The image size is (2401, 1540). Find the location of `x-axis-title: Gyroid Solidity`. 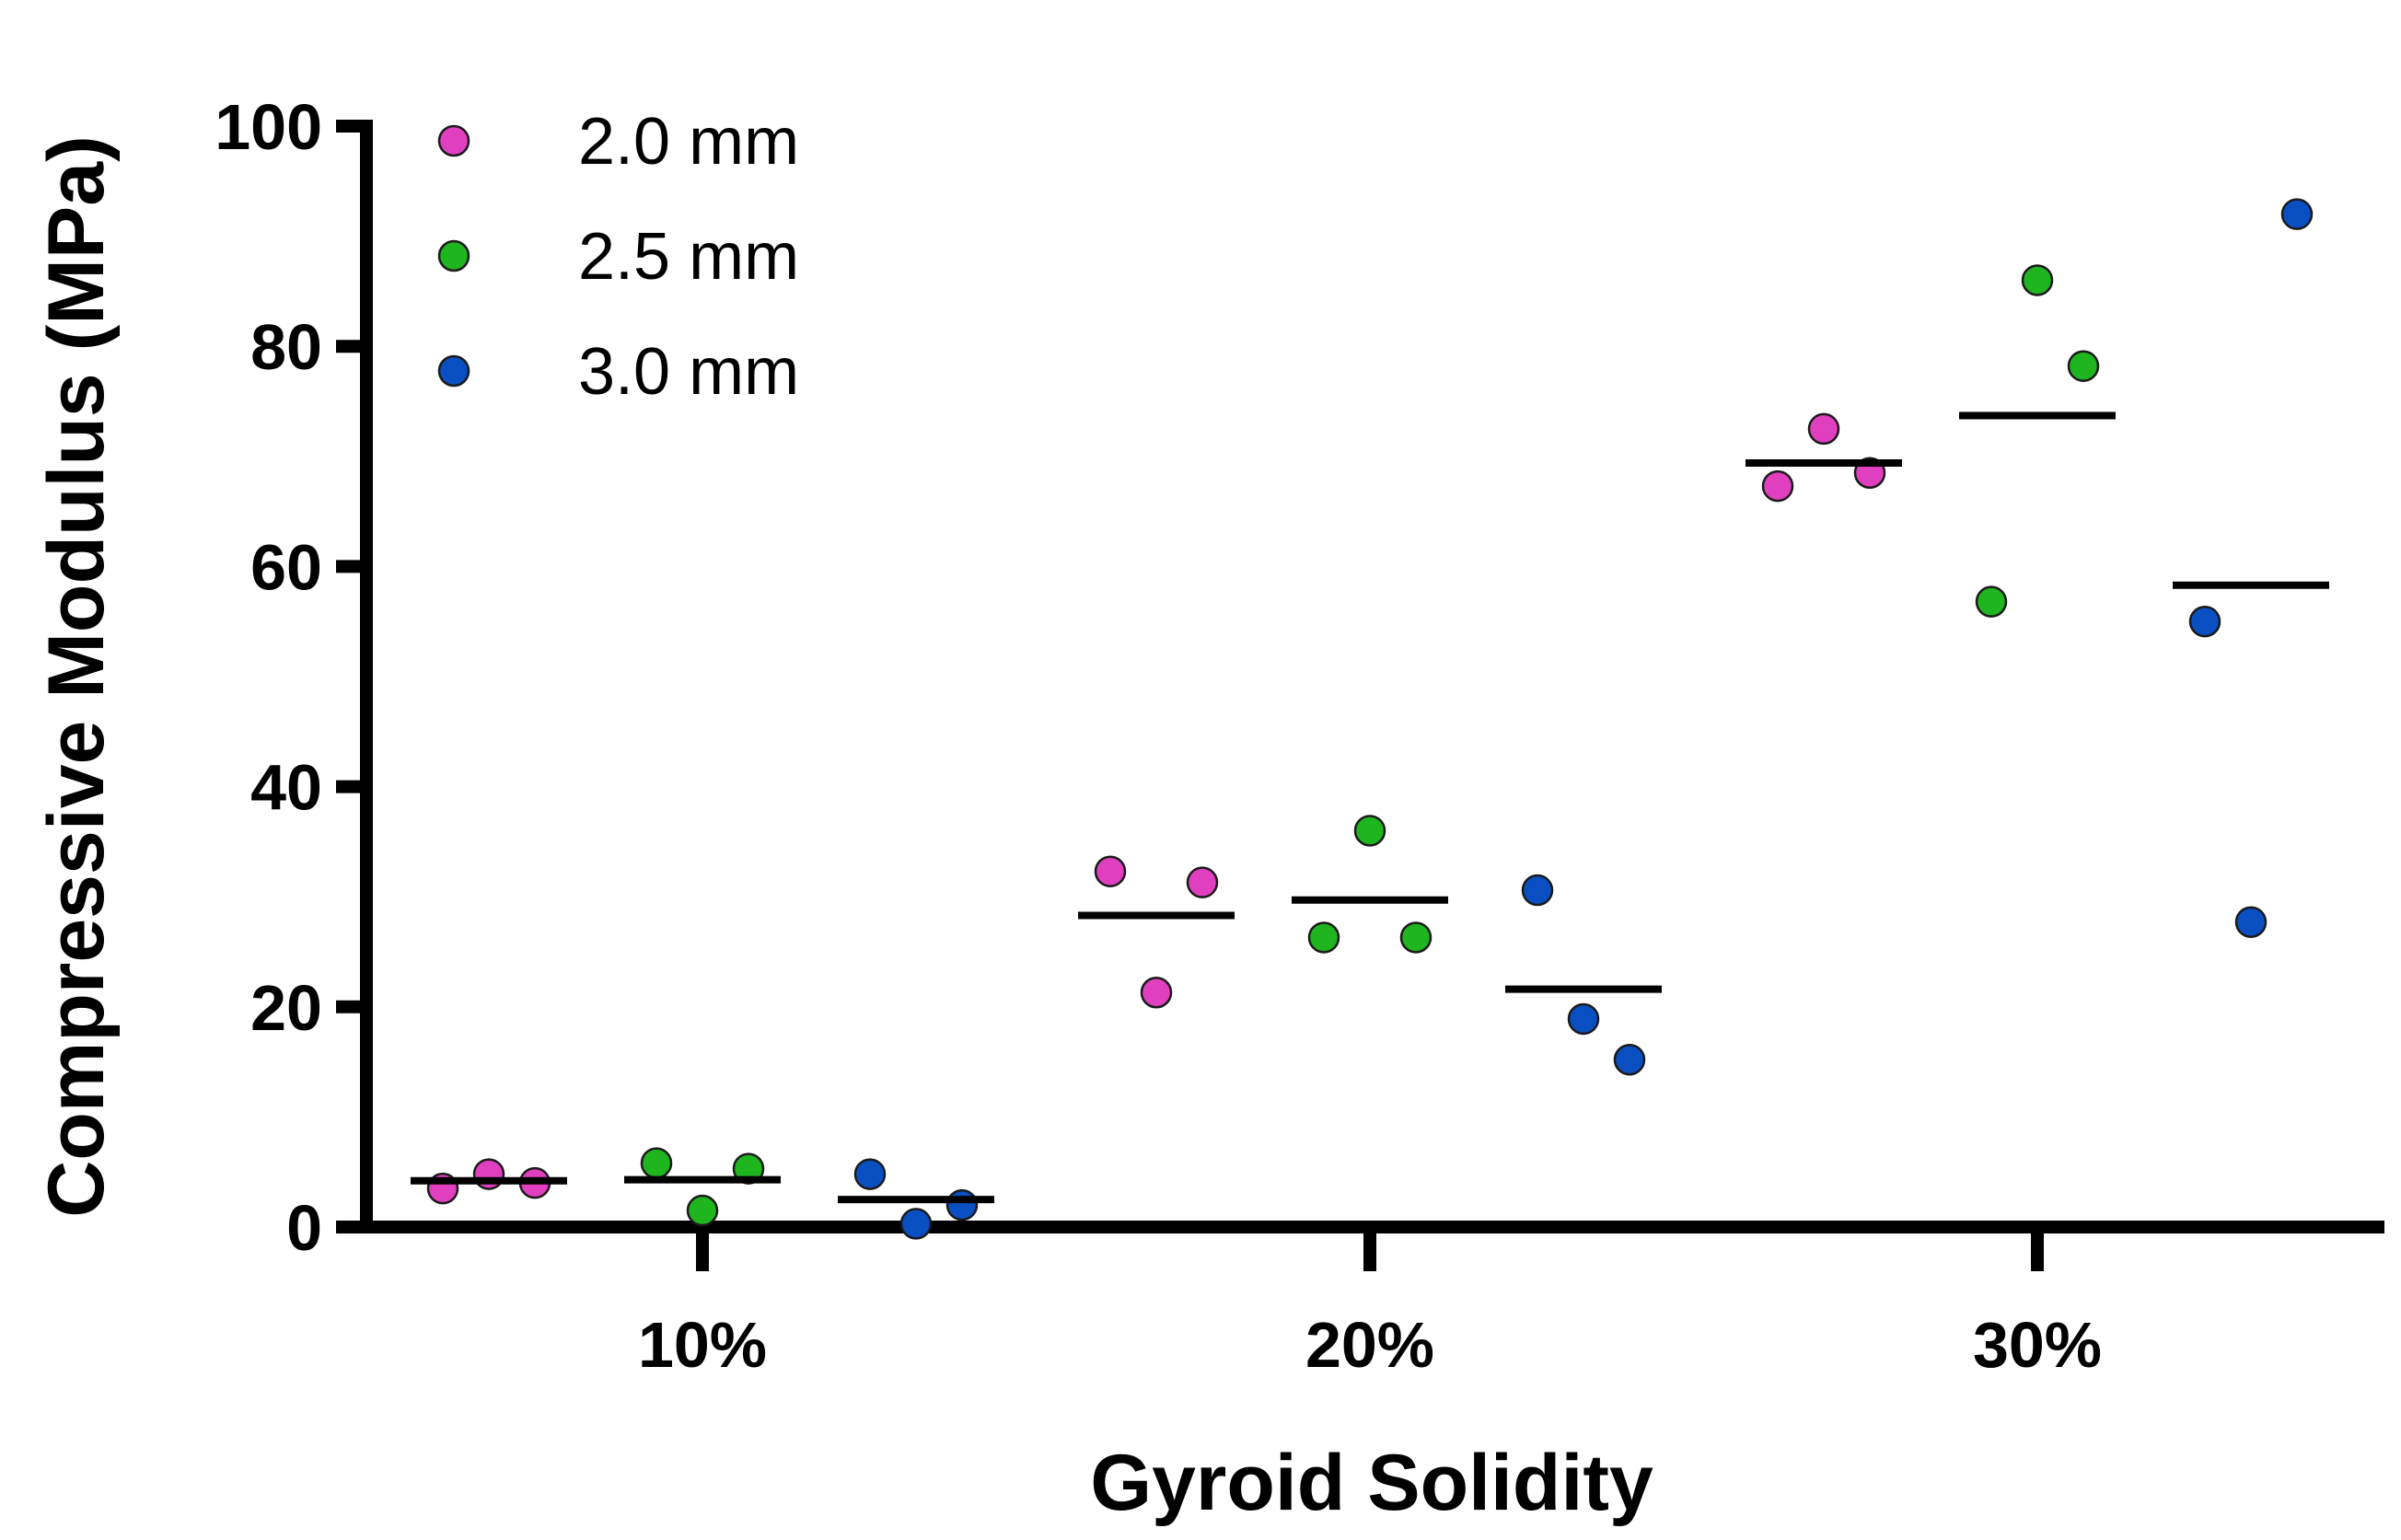

x-axis-title: Gyroid Solidity is located at coordinates (1371, 1483).